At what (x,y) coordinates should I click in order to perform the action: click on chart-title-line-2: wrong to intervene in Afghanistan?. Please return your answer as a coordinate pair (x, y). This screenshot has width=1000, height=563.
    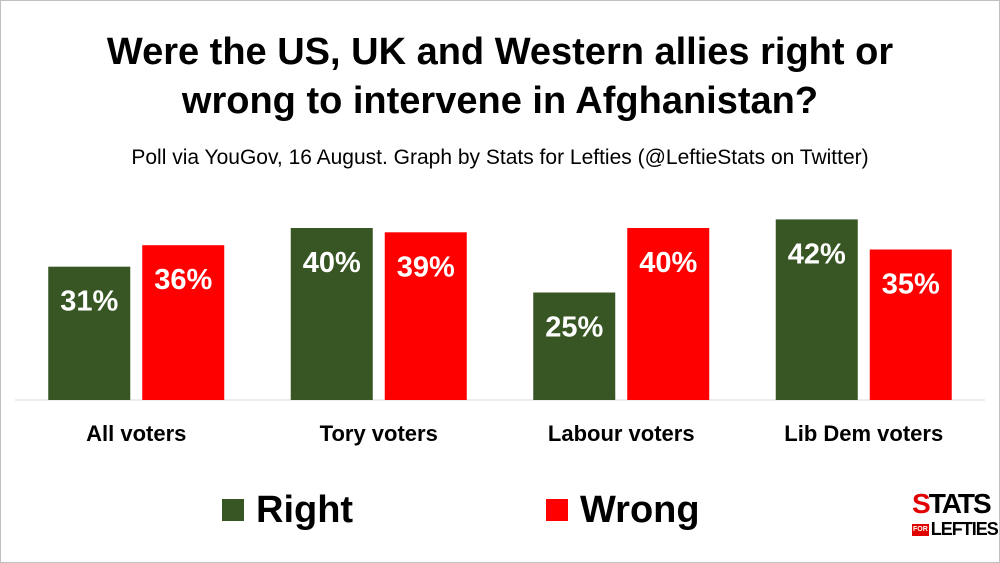
    Looking at the image, I should click on (500, 101).